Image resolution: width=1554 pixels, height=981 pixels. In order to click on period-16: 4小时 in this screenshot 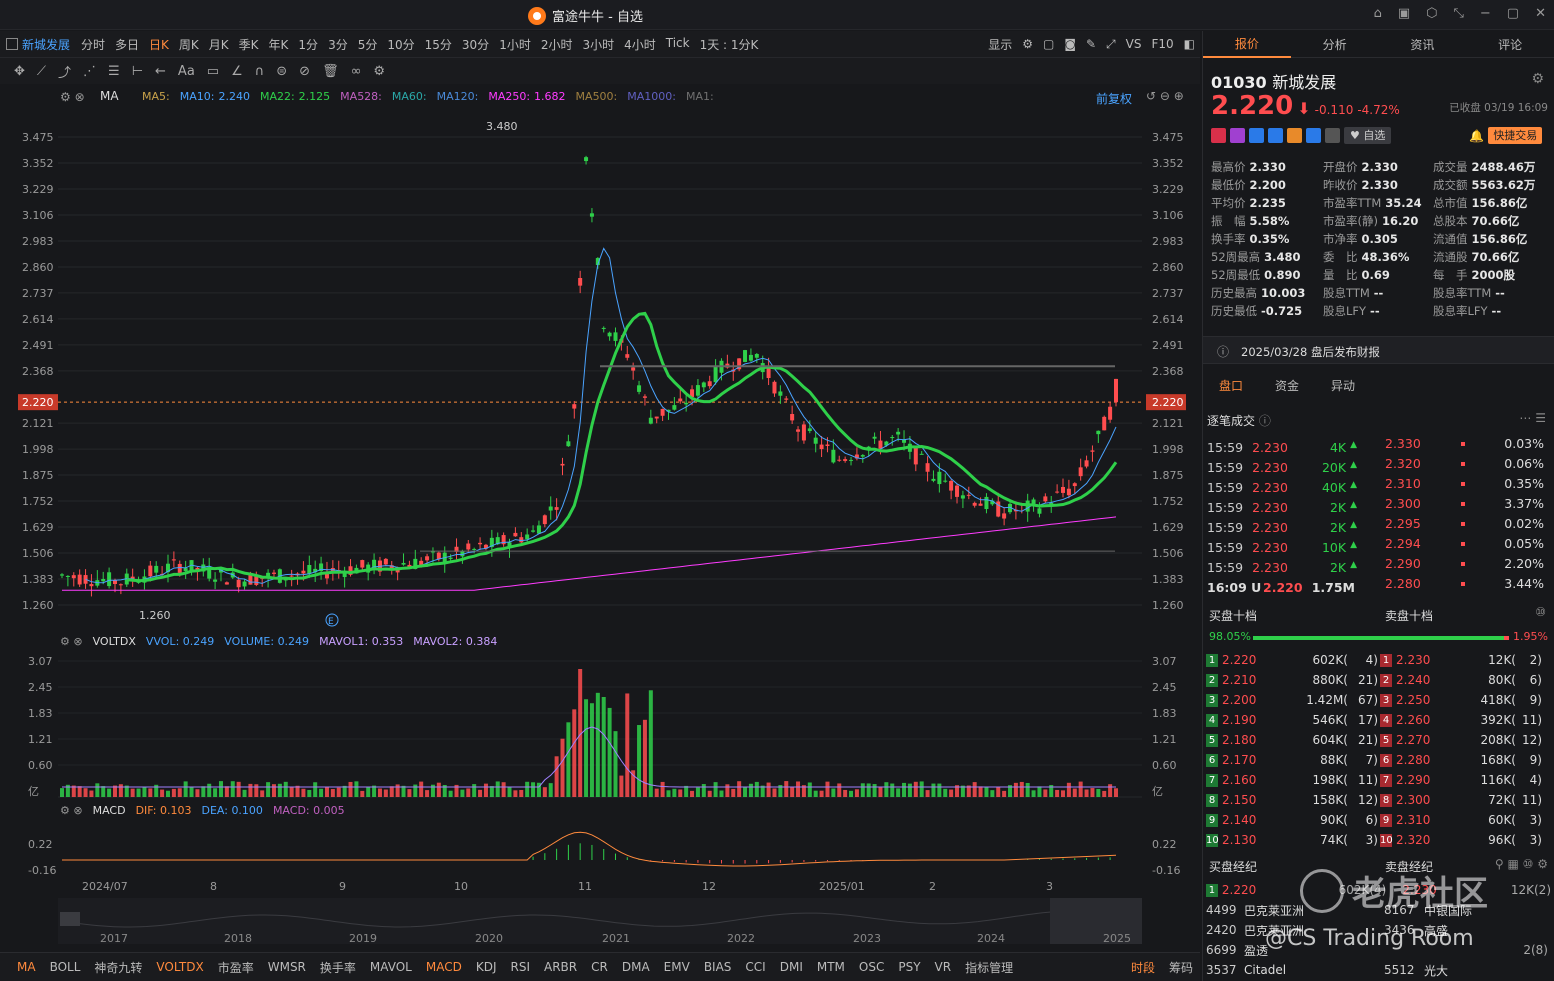, I will do `click(640, 44)`.